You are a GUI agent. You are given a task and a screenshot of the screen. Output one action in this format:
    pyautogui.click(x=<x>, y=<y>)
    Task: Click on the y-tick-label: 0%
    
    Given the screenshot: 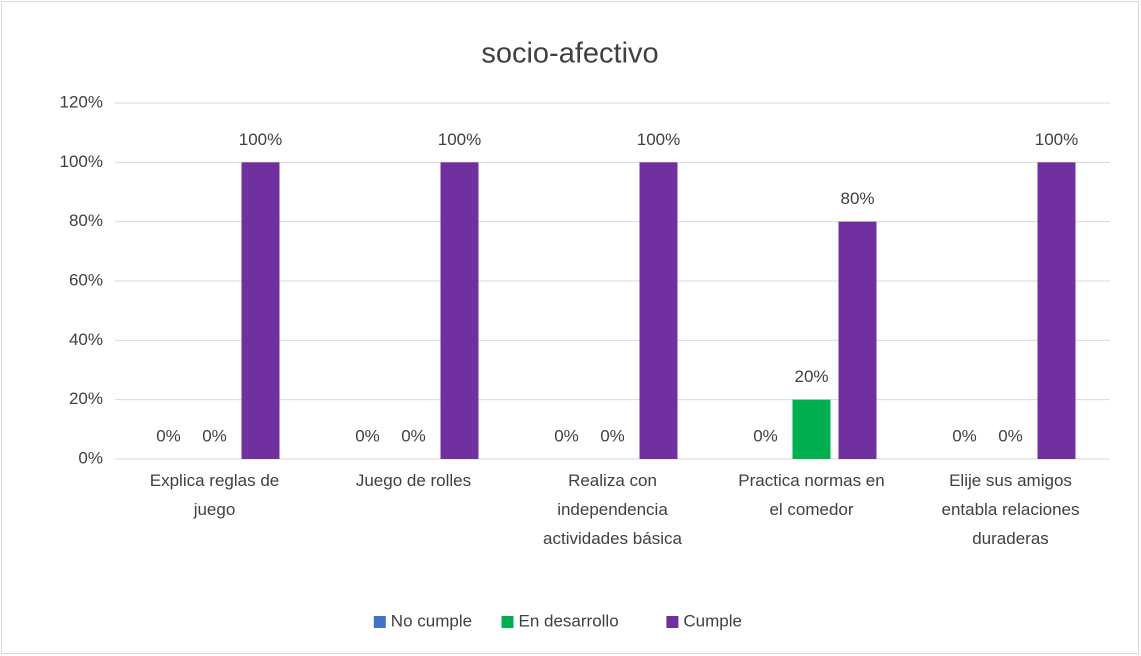 What is the action you would take?
    pyautogui.click(x=90, y=457)
    